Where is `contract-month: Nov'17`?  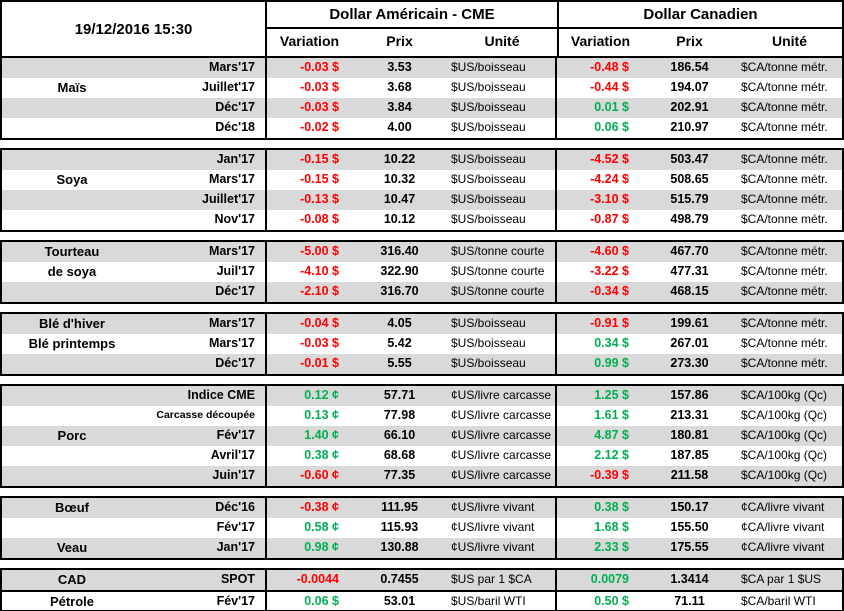 contract-month: Nov'17 is located at coordinates (204, 220).